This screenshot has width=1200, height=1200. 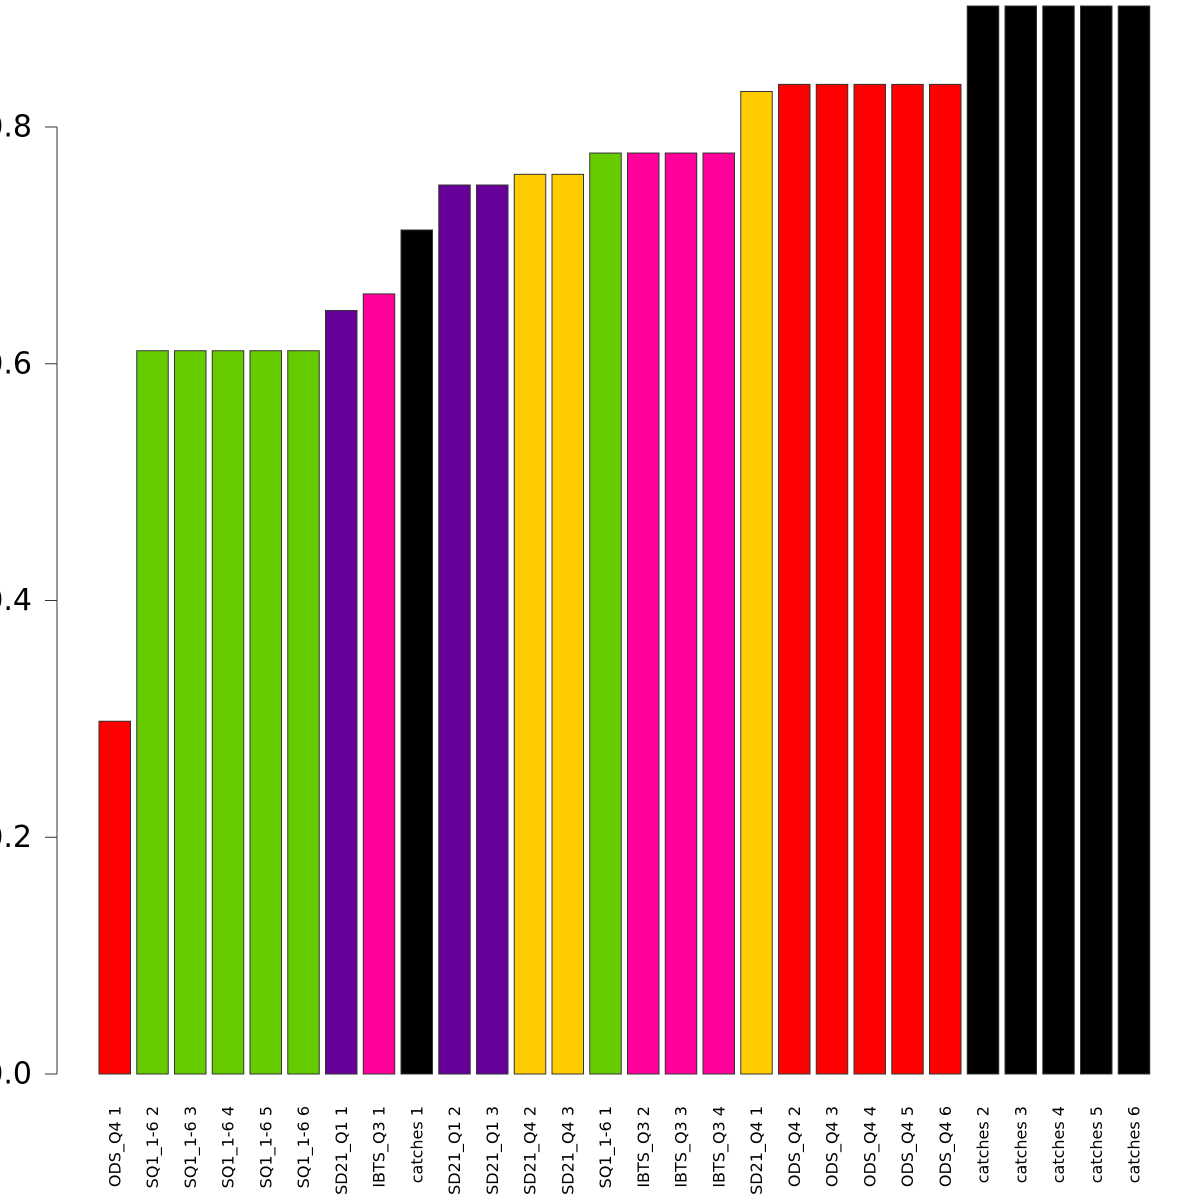 I want to click on x-tick-label: SD21_Q4 1, so click(x=757, y=1150).